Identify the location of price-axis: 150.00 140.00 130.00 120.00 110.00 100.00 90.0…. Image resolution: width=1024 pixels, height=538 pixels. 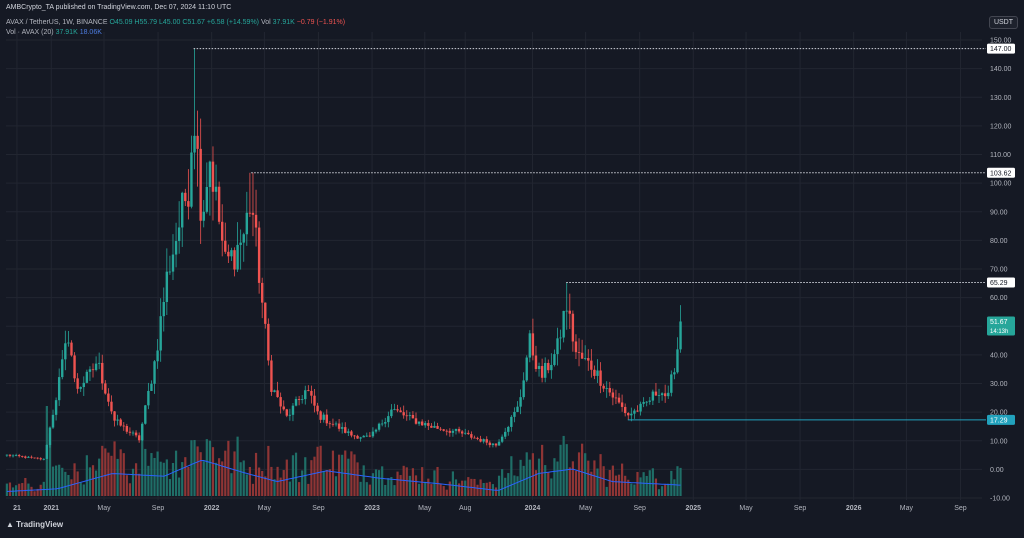
(1001, 270).